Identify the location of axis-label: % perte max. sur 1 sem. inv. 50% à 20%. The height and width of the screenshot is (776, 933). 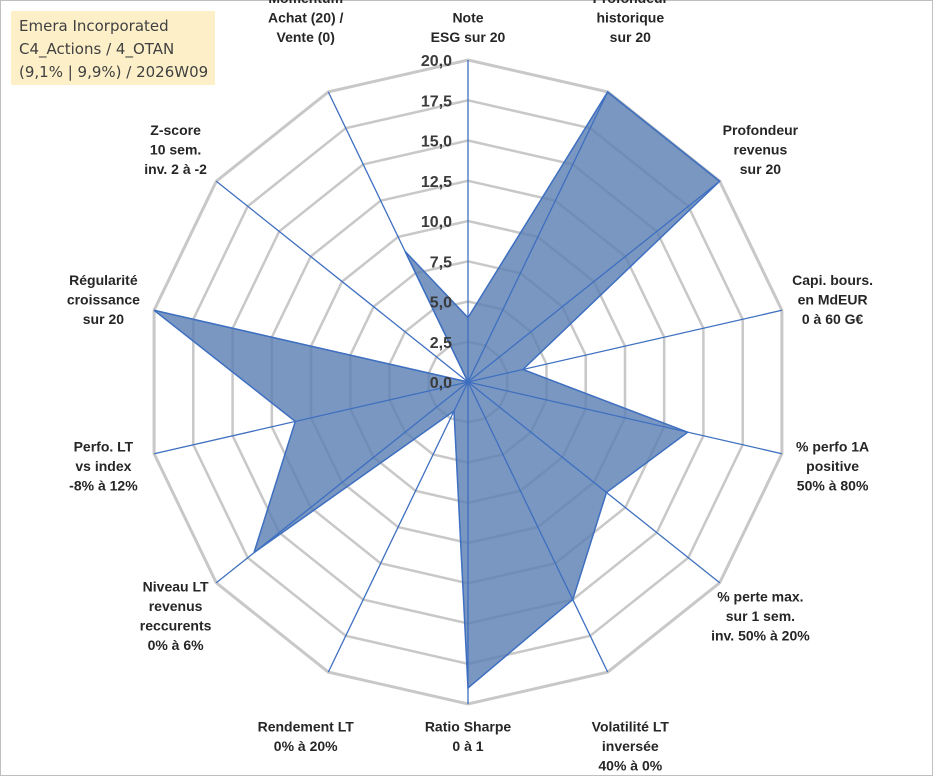
(760, 615).